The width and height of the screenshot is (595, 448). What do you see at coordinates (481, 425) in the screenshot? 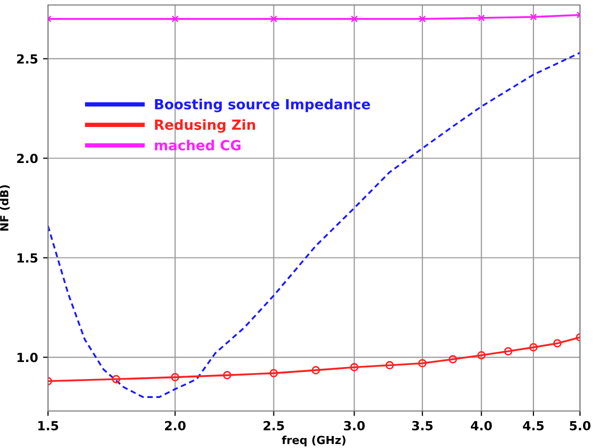
I see `x-tick-label: 4.0` at bounding box center [481, 425].